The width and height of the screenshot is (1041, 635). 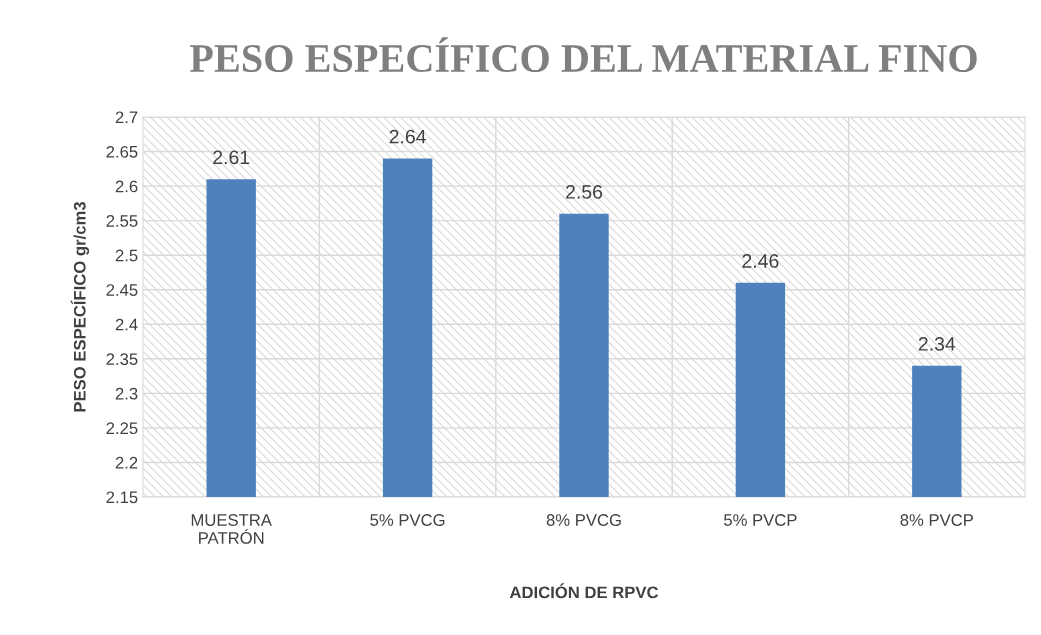 What do you see at coordinates (231, 529) in the screenshot?
I see `x-tick-label: MUESTRA PATRÓN` at bounding box center [231, 529].